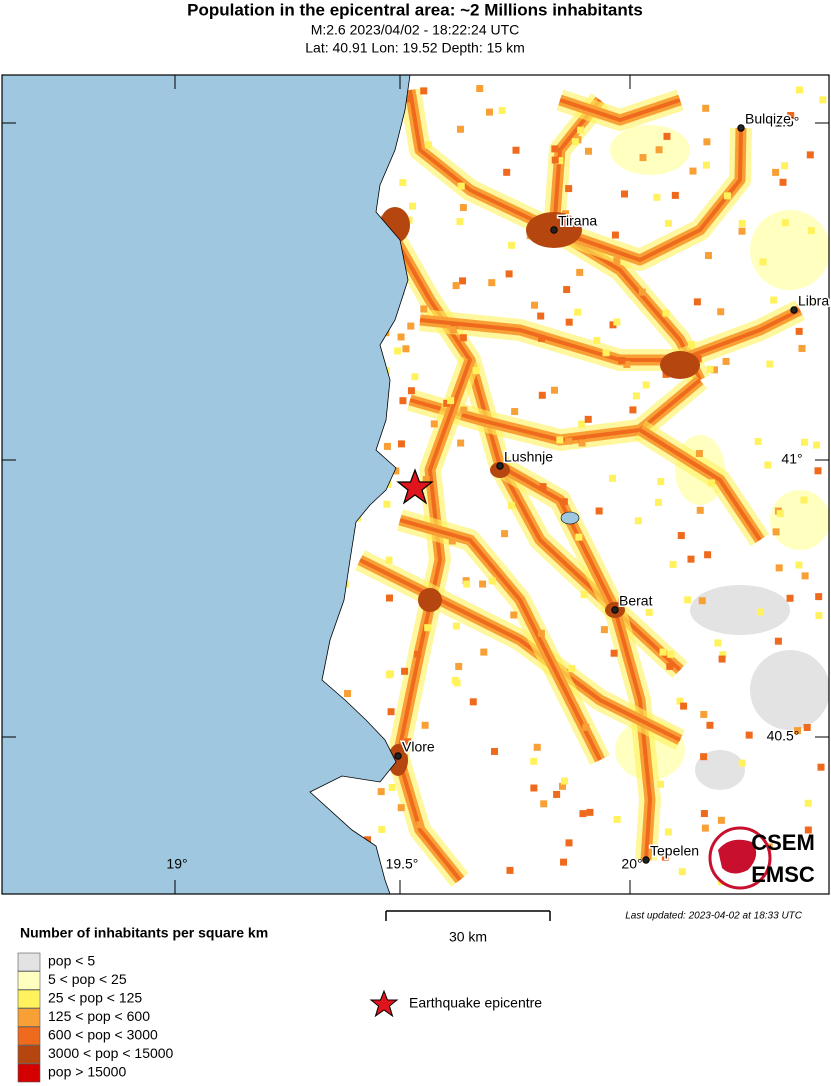 Image resolution: width=831 pixels, height=1086 pixels. I want to click on city-label: Bulqize, so click(768, 119).